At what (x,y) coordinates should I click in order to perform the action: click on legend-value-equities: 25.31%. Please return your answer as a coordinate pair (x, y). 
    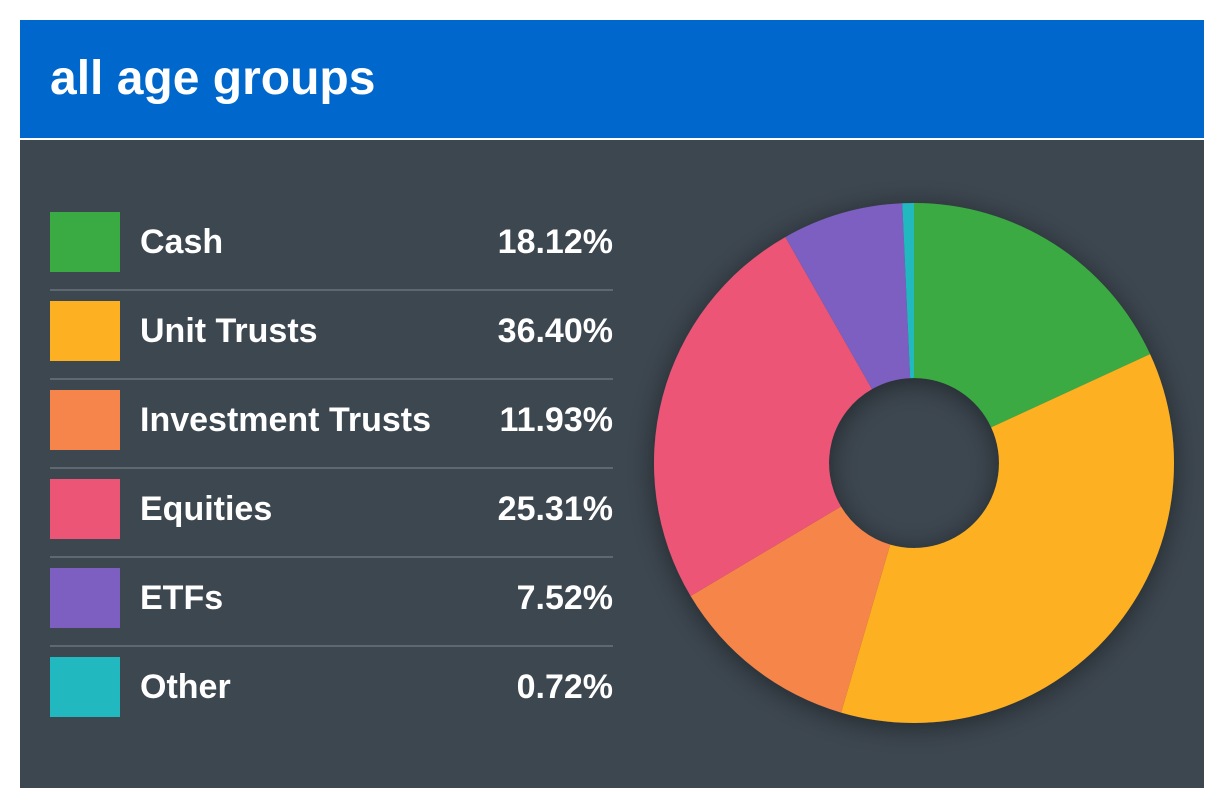
    Looking at the image, I should click on (555, 509).